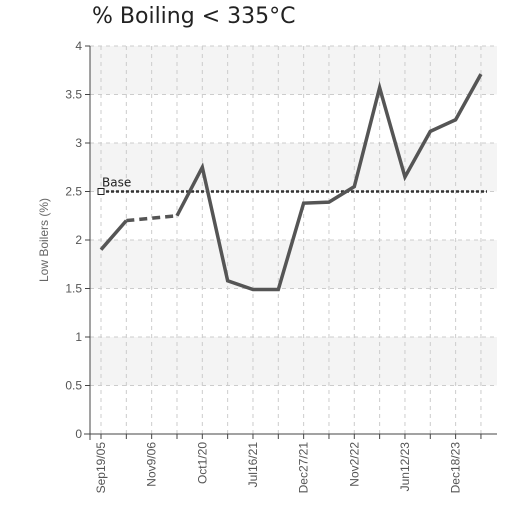  What do you see at coordinates (73, 386) in the screenshot?
I see `y-tick-label: 0.5` at bounding box center [73, 386].